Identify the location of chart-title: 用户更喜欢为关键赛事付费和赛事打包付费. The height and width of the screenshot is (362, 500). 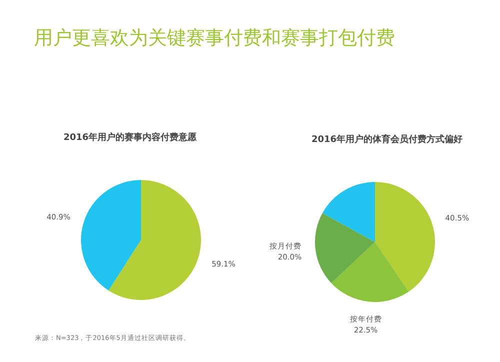
(214, 38).